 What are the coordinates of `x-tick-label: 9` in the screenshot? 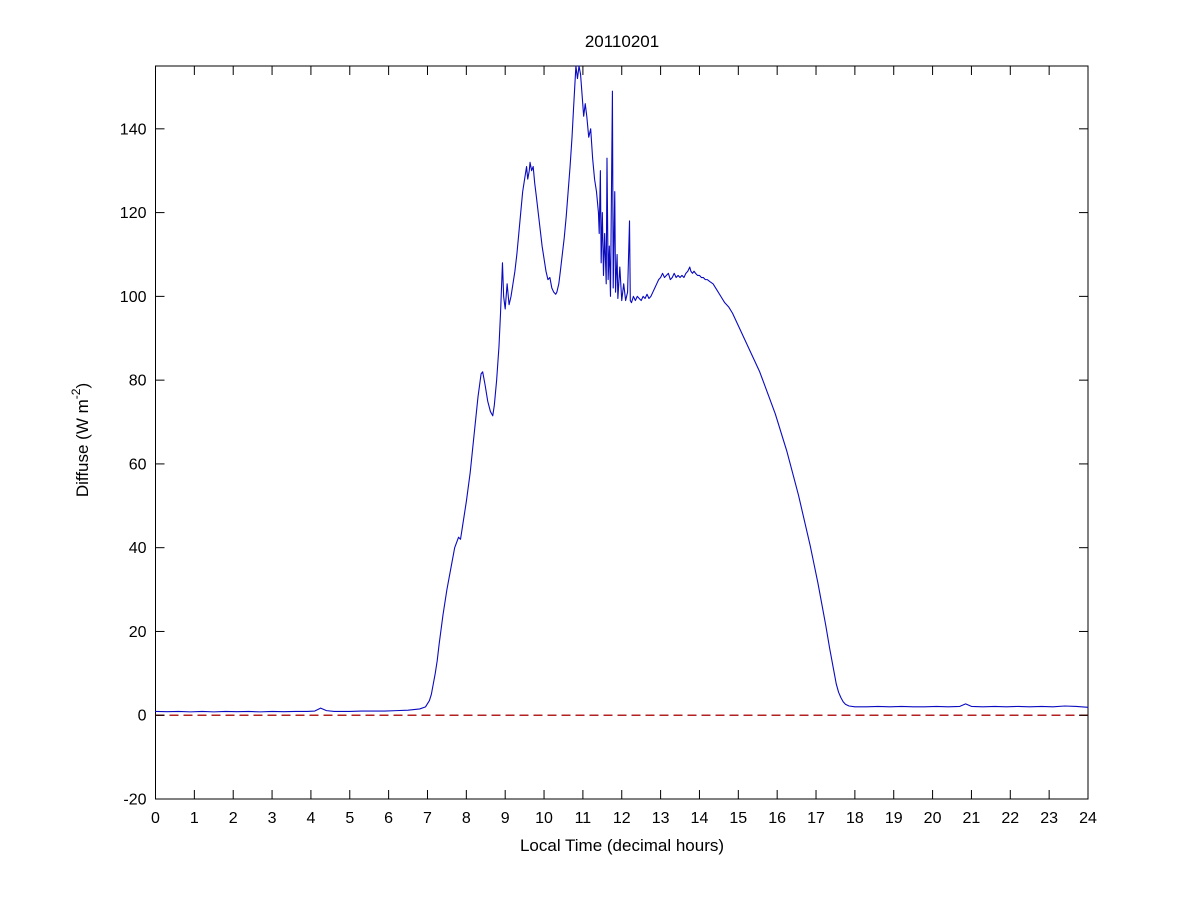 It's located at (505, 818).